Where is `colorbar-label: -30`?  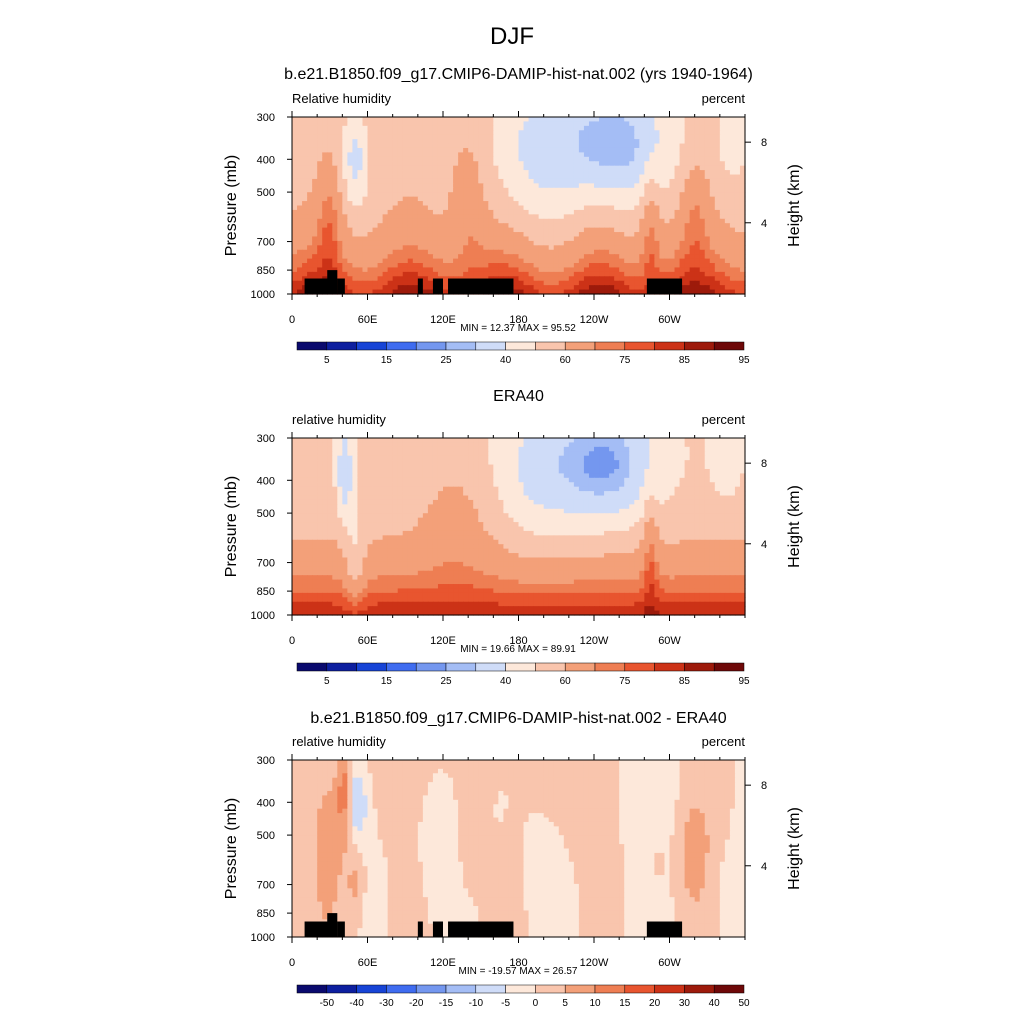
colorbar-label: -30 is located at coordinates (386, 1003).